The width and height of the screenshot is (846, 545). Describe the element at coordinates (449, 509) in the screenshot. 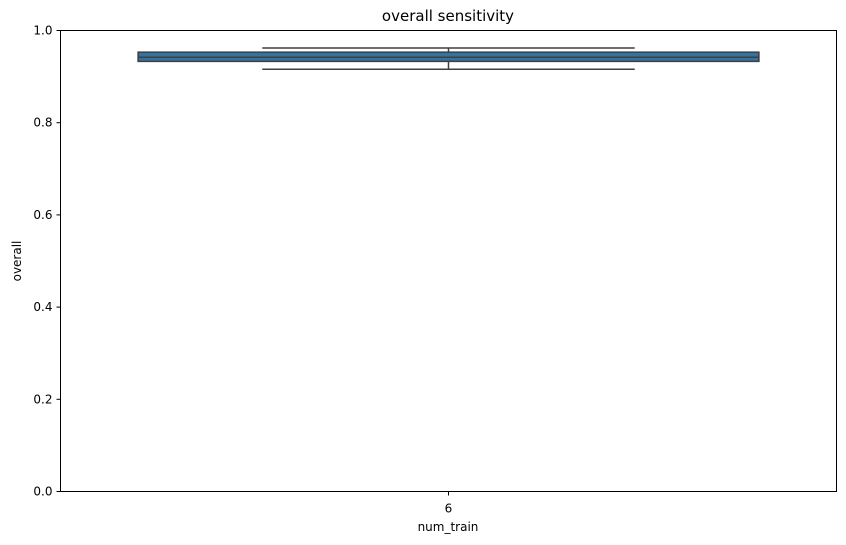

I see `x-tick-label: 6` at that location.